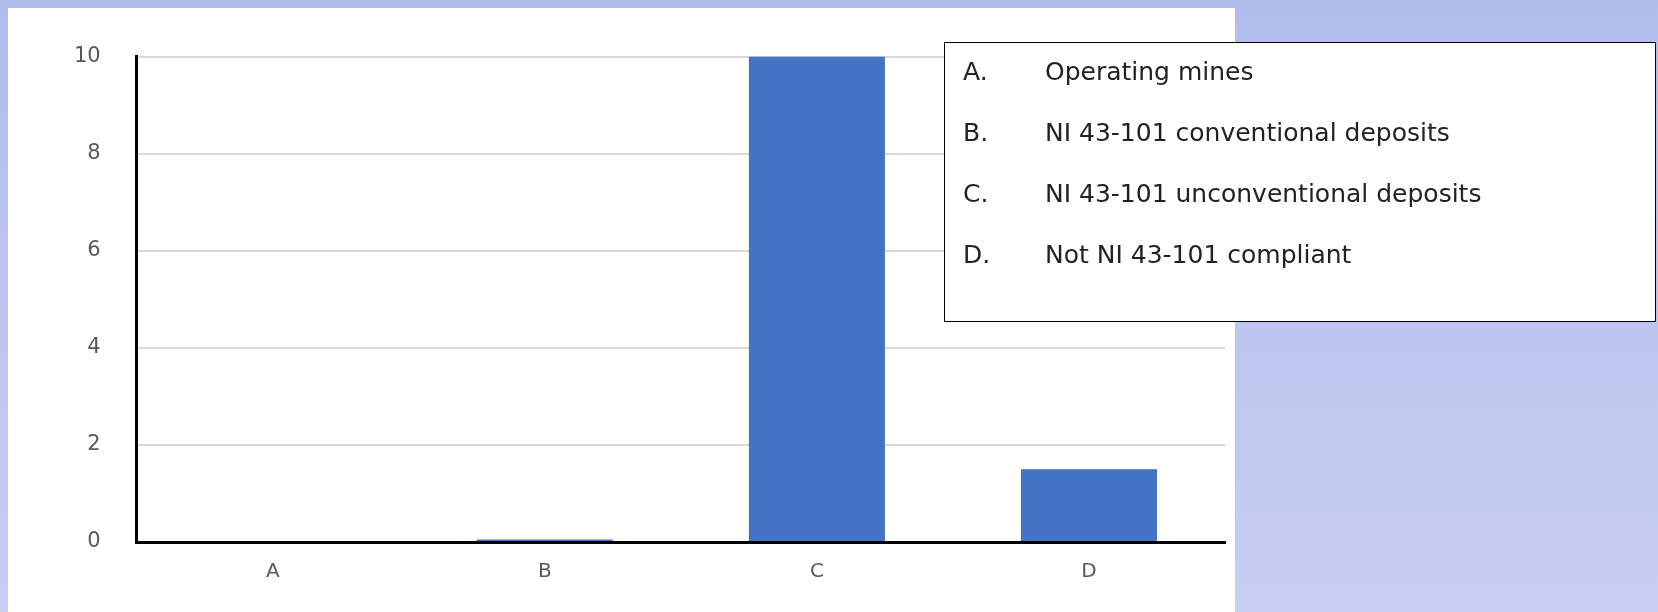 The image size is (1658, 612). What do you see at coordinates (87, 55) in the screenshot?
I see `y-tick-label: 10` at bounding box center [87, 55].